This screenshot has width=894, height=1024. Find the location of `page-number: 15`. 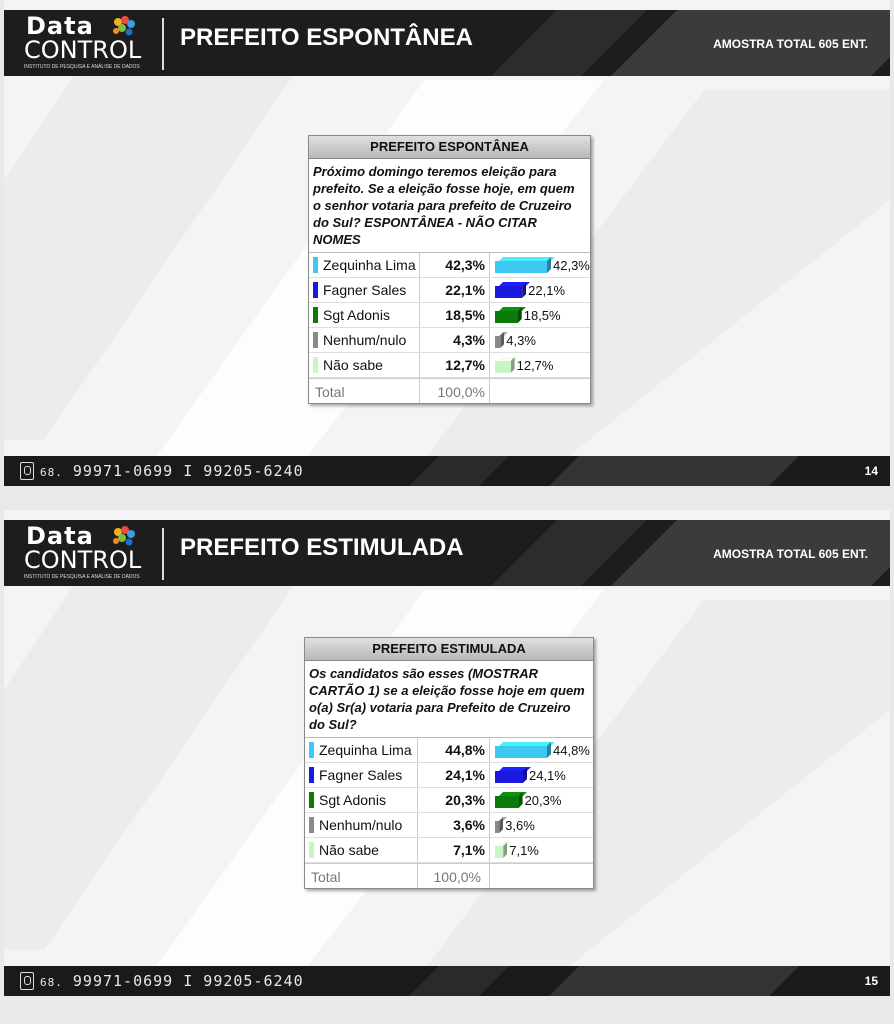

page-number: 15 is located at coordinates (871, 981).